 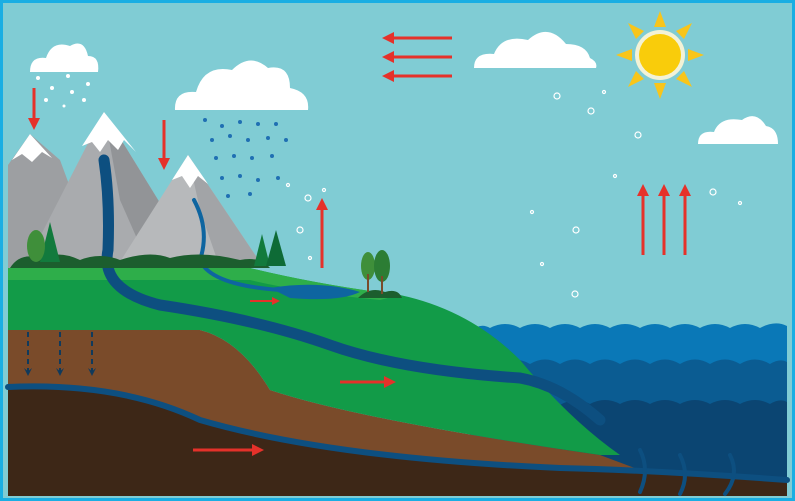 I want to click on sun, so click(x=660, y=55).